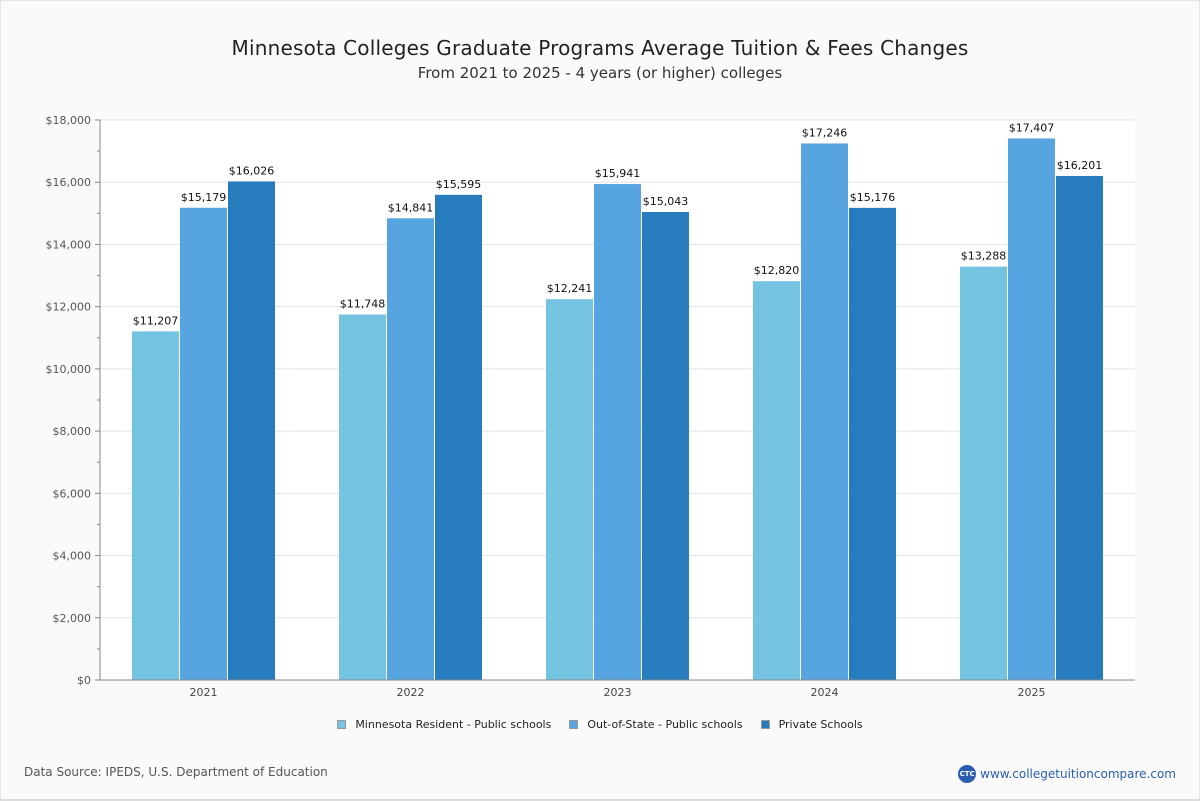 This screenshot has width=1200, height=801. I want to click on data-label: $12,820, so click(777, 270).